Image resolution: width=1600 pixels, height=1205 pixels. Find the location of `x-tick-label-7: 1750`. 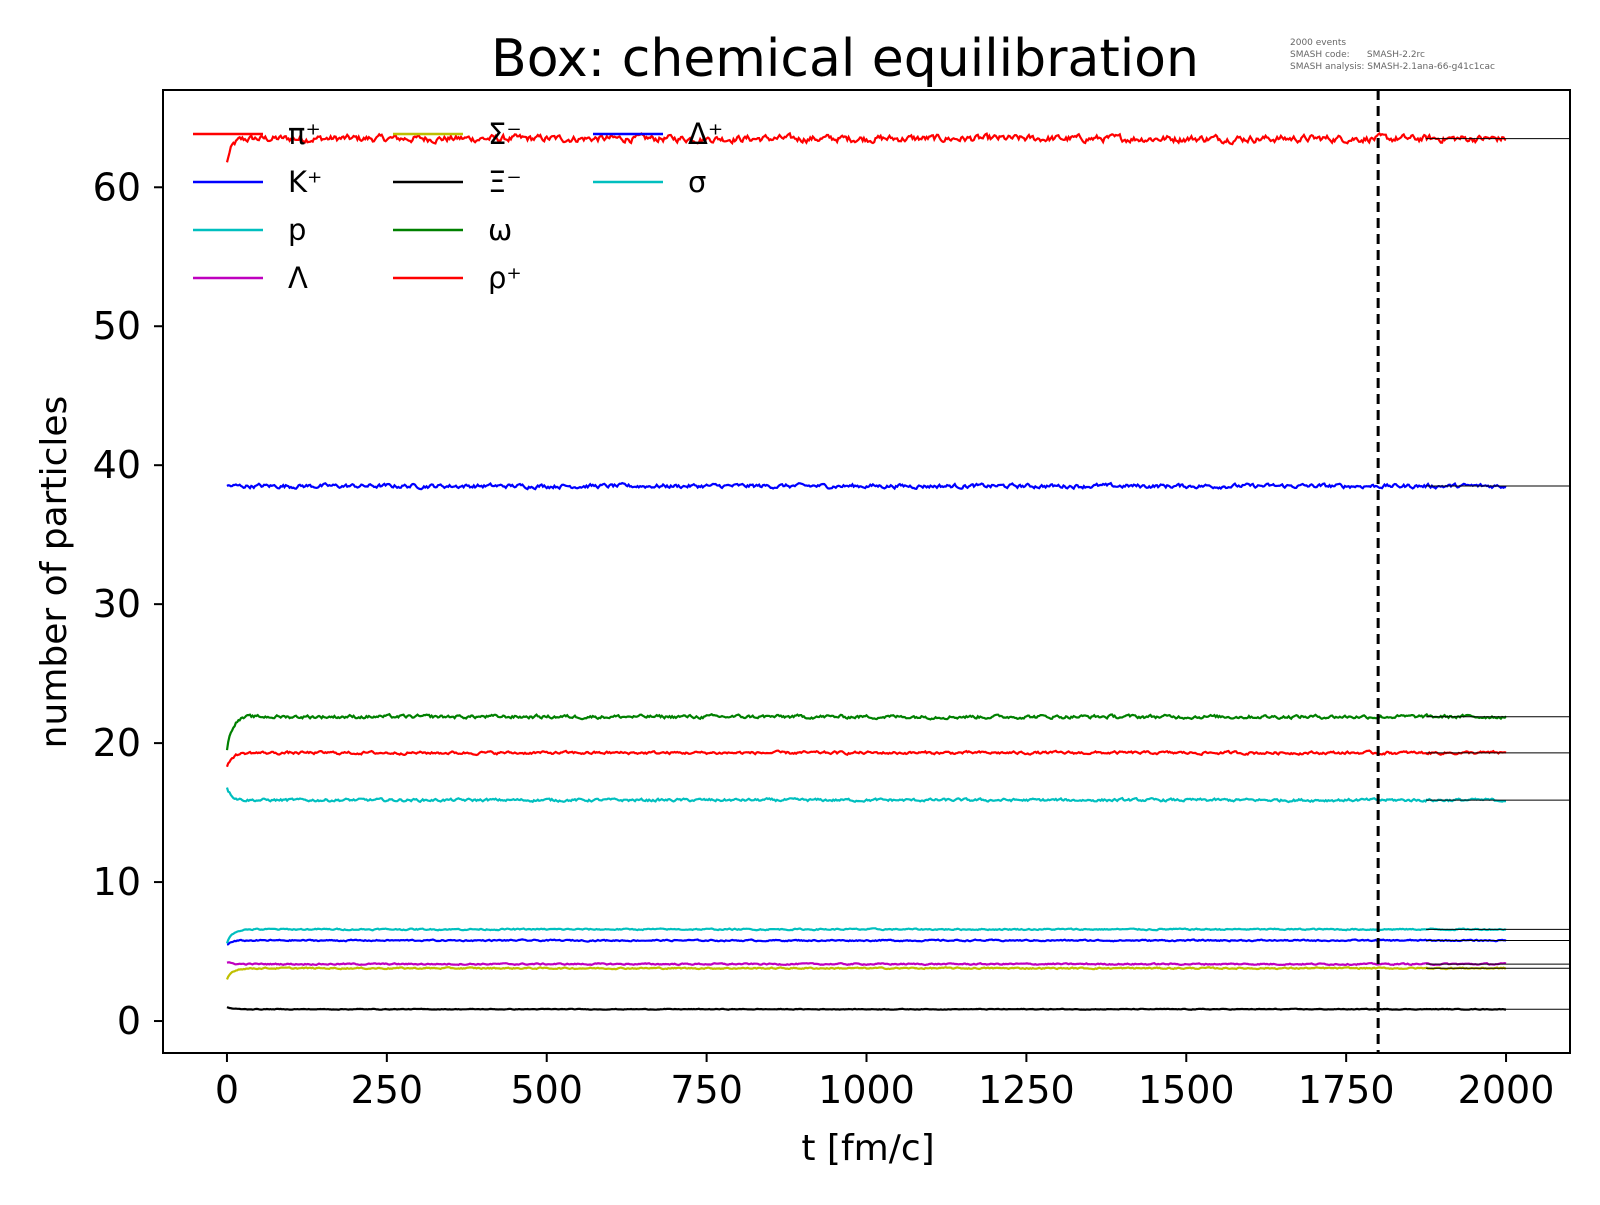

x-tick-label-7: 1750 is located at coordinates (1346, 1090).